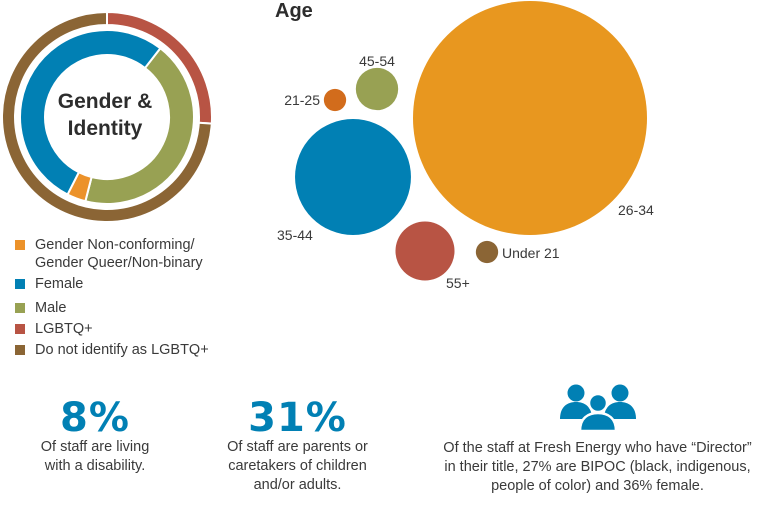  I want to click on donut-center-line-1: Gender &, so click(105, 101).